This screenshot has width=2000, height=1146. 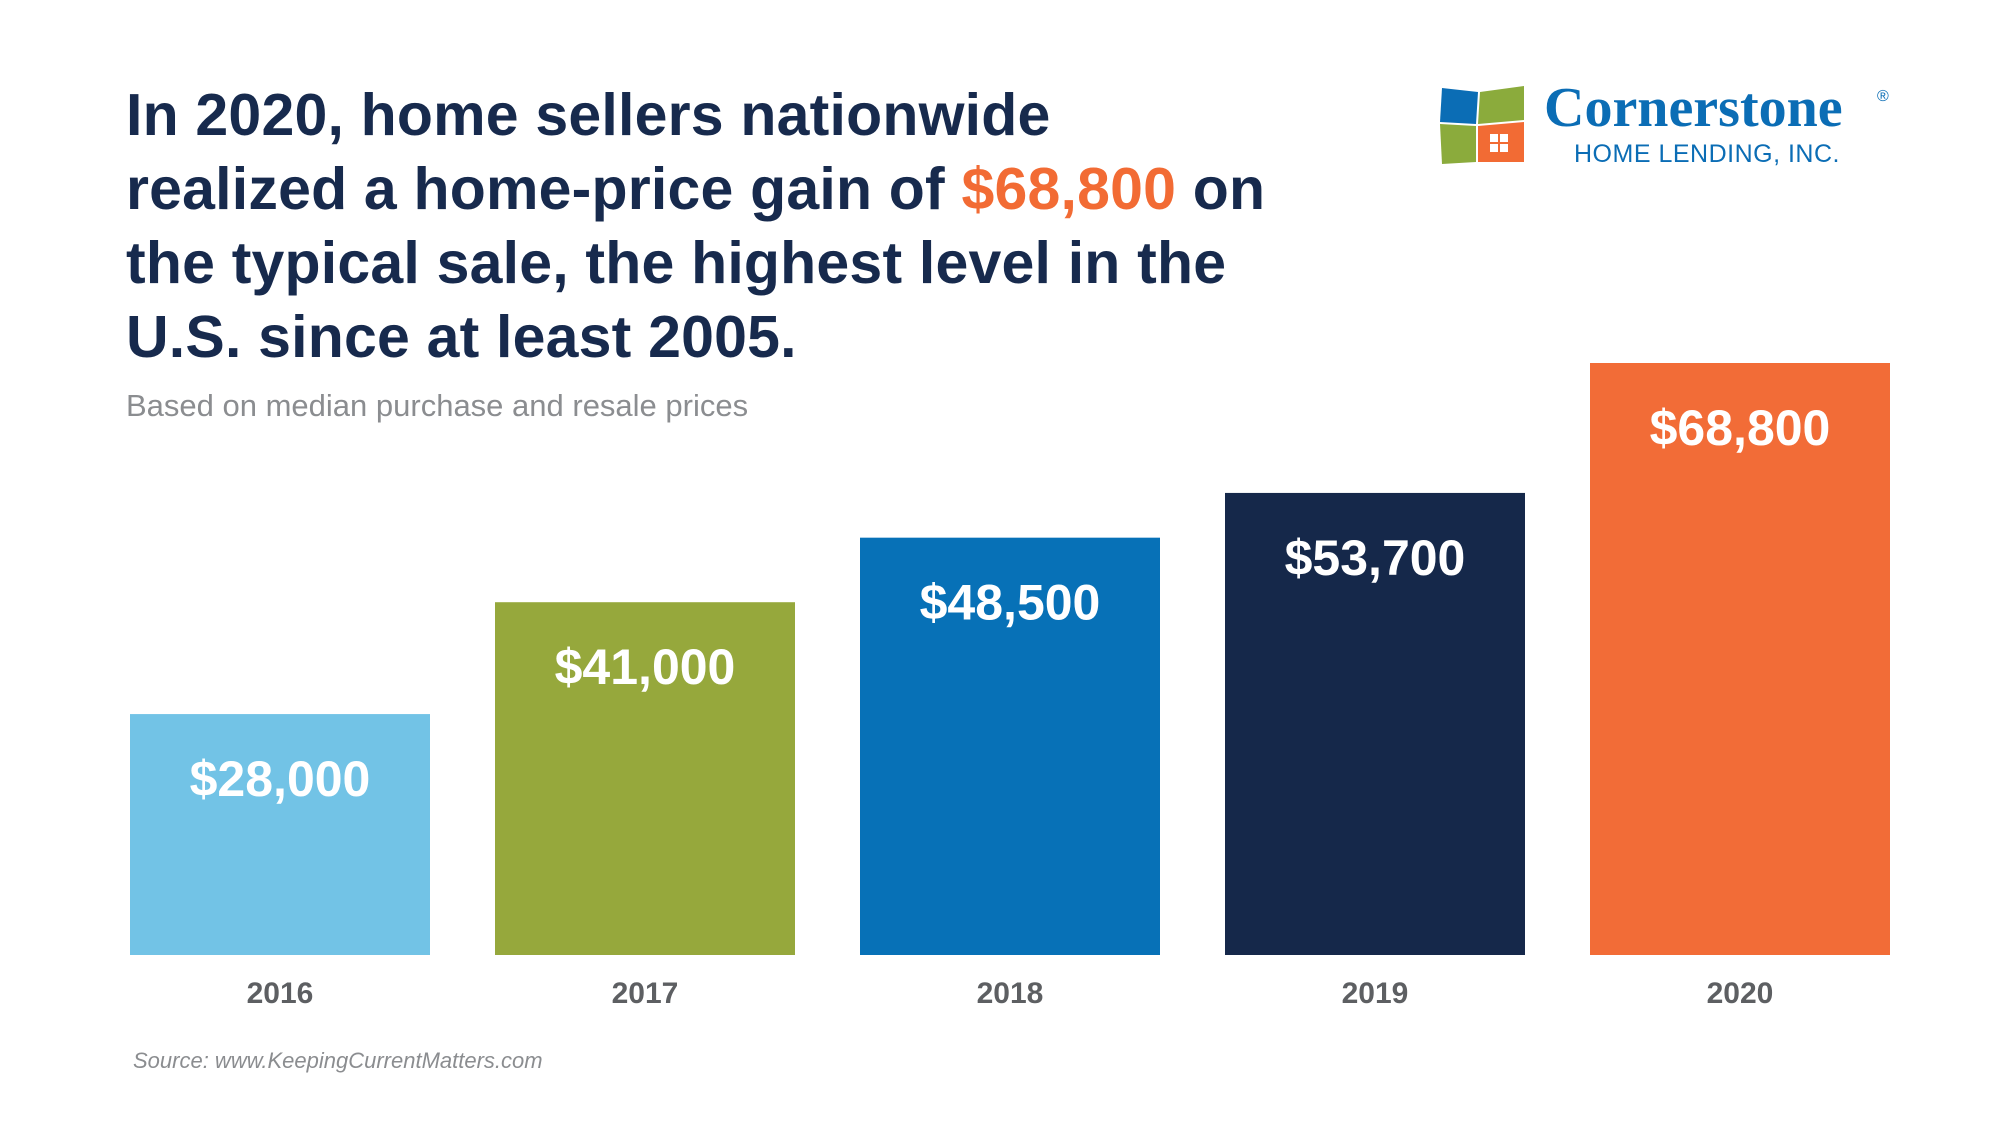 I want to click on source-note: Source: www.KeepingCurrentMatters.com, so click(x=338, y=1060).